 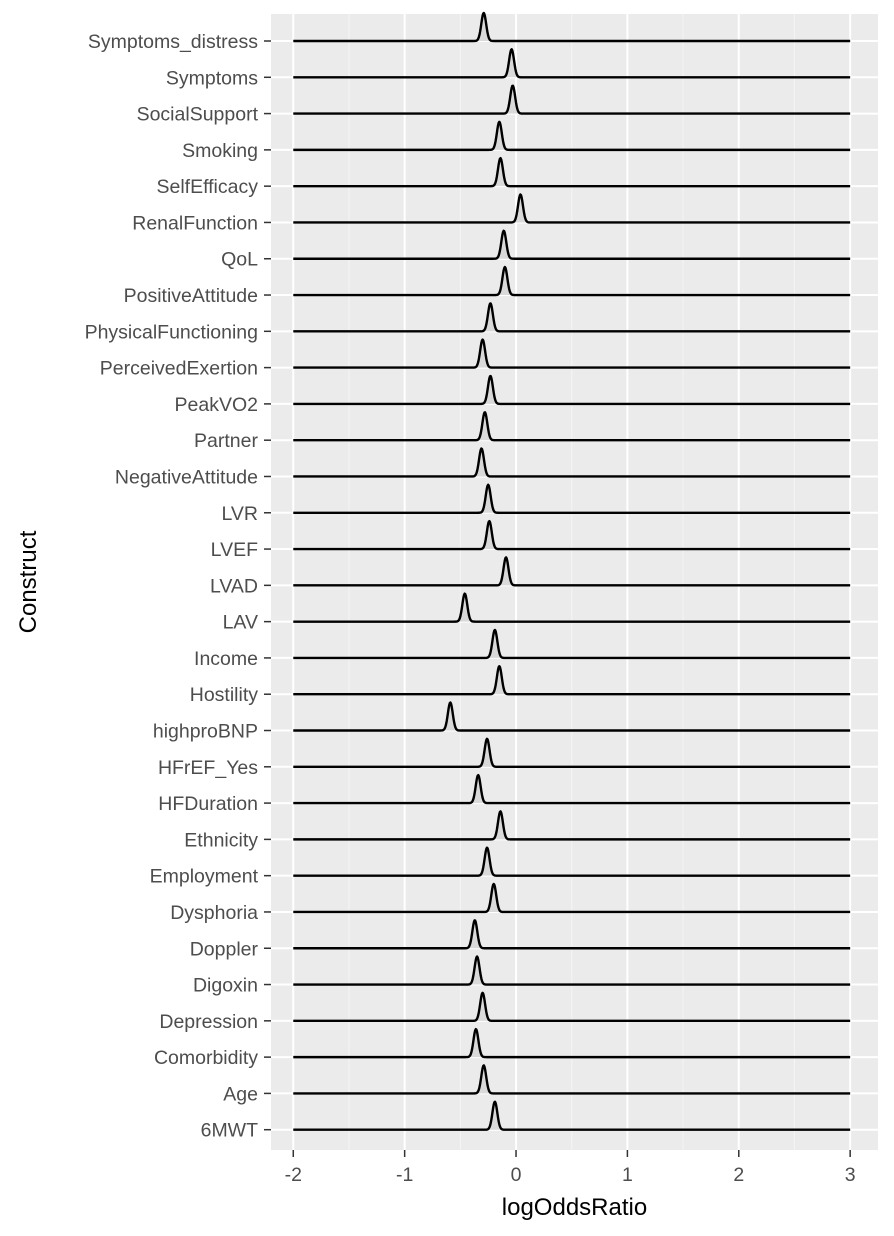 What do you see at coordinates (404, 1175) in the screenshot?
I see `x-tick-label: -1` at bounding box center [404, 1175].